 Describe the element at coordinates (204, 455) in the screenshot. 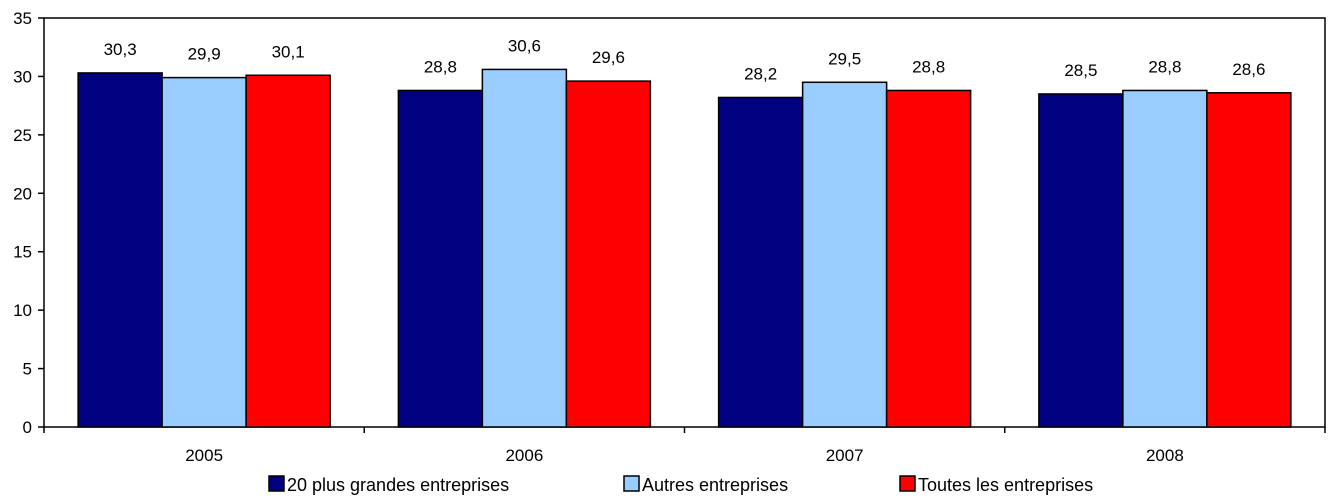

I see `x-category-label: 2005` at that location.